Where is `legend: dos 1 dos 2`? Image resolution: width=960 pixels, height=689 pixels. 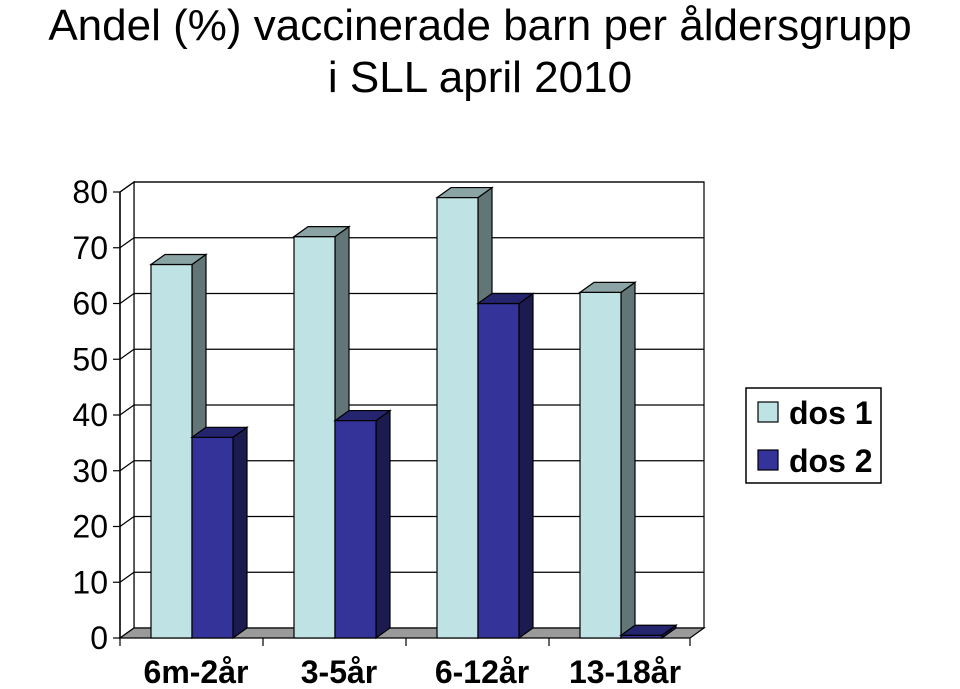
legend: dos 1 dos 2 is located at coordinates (813, 435).